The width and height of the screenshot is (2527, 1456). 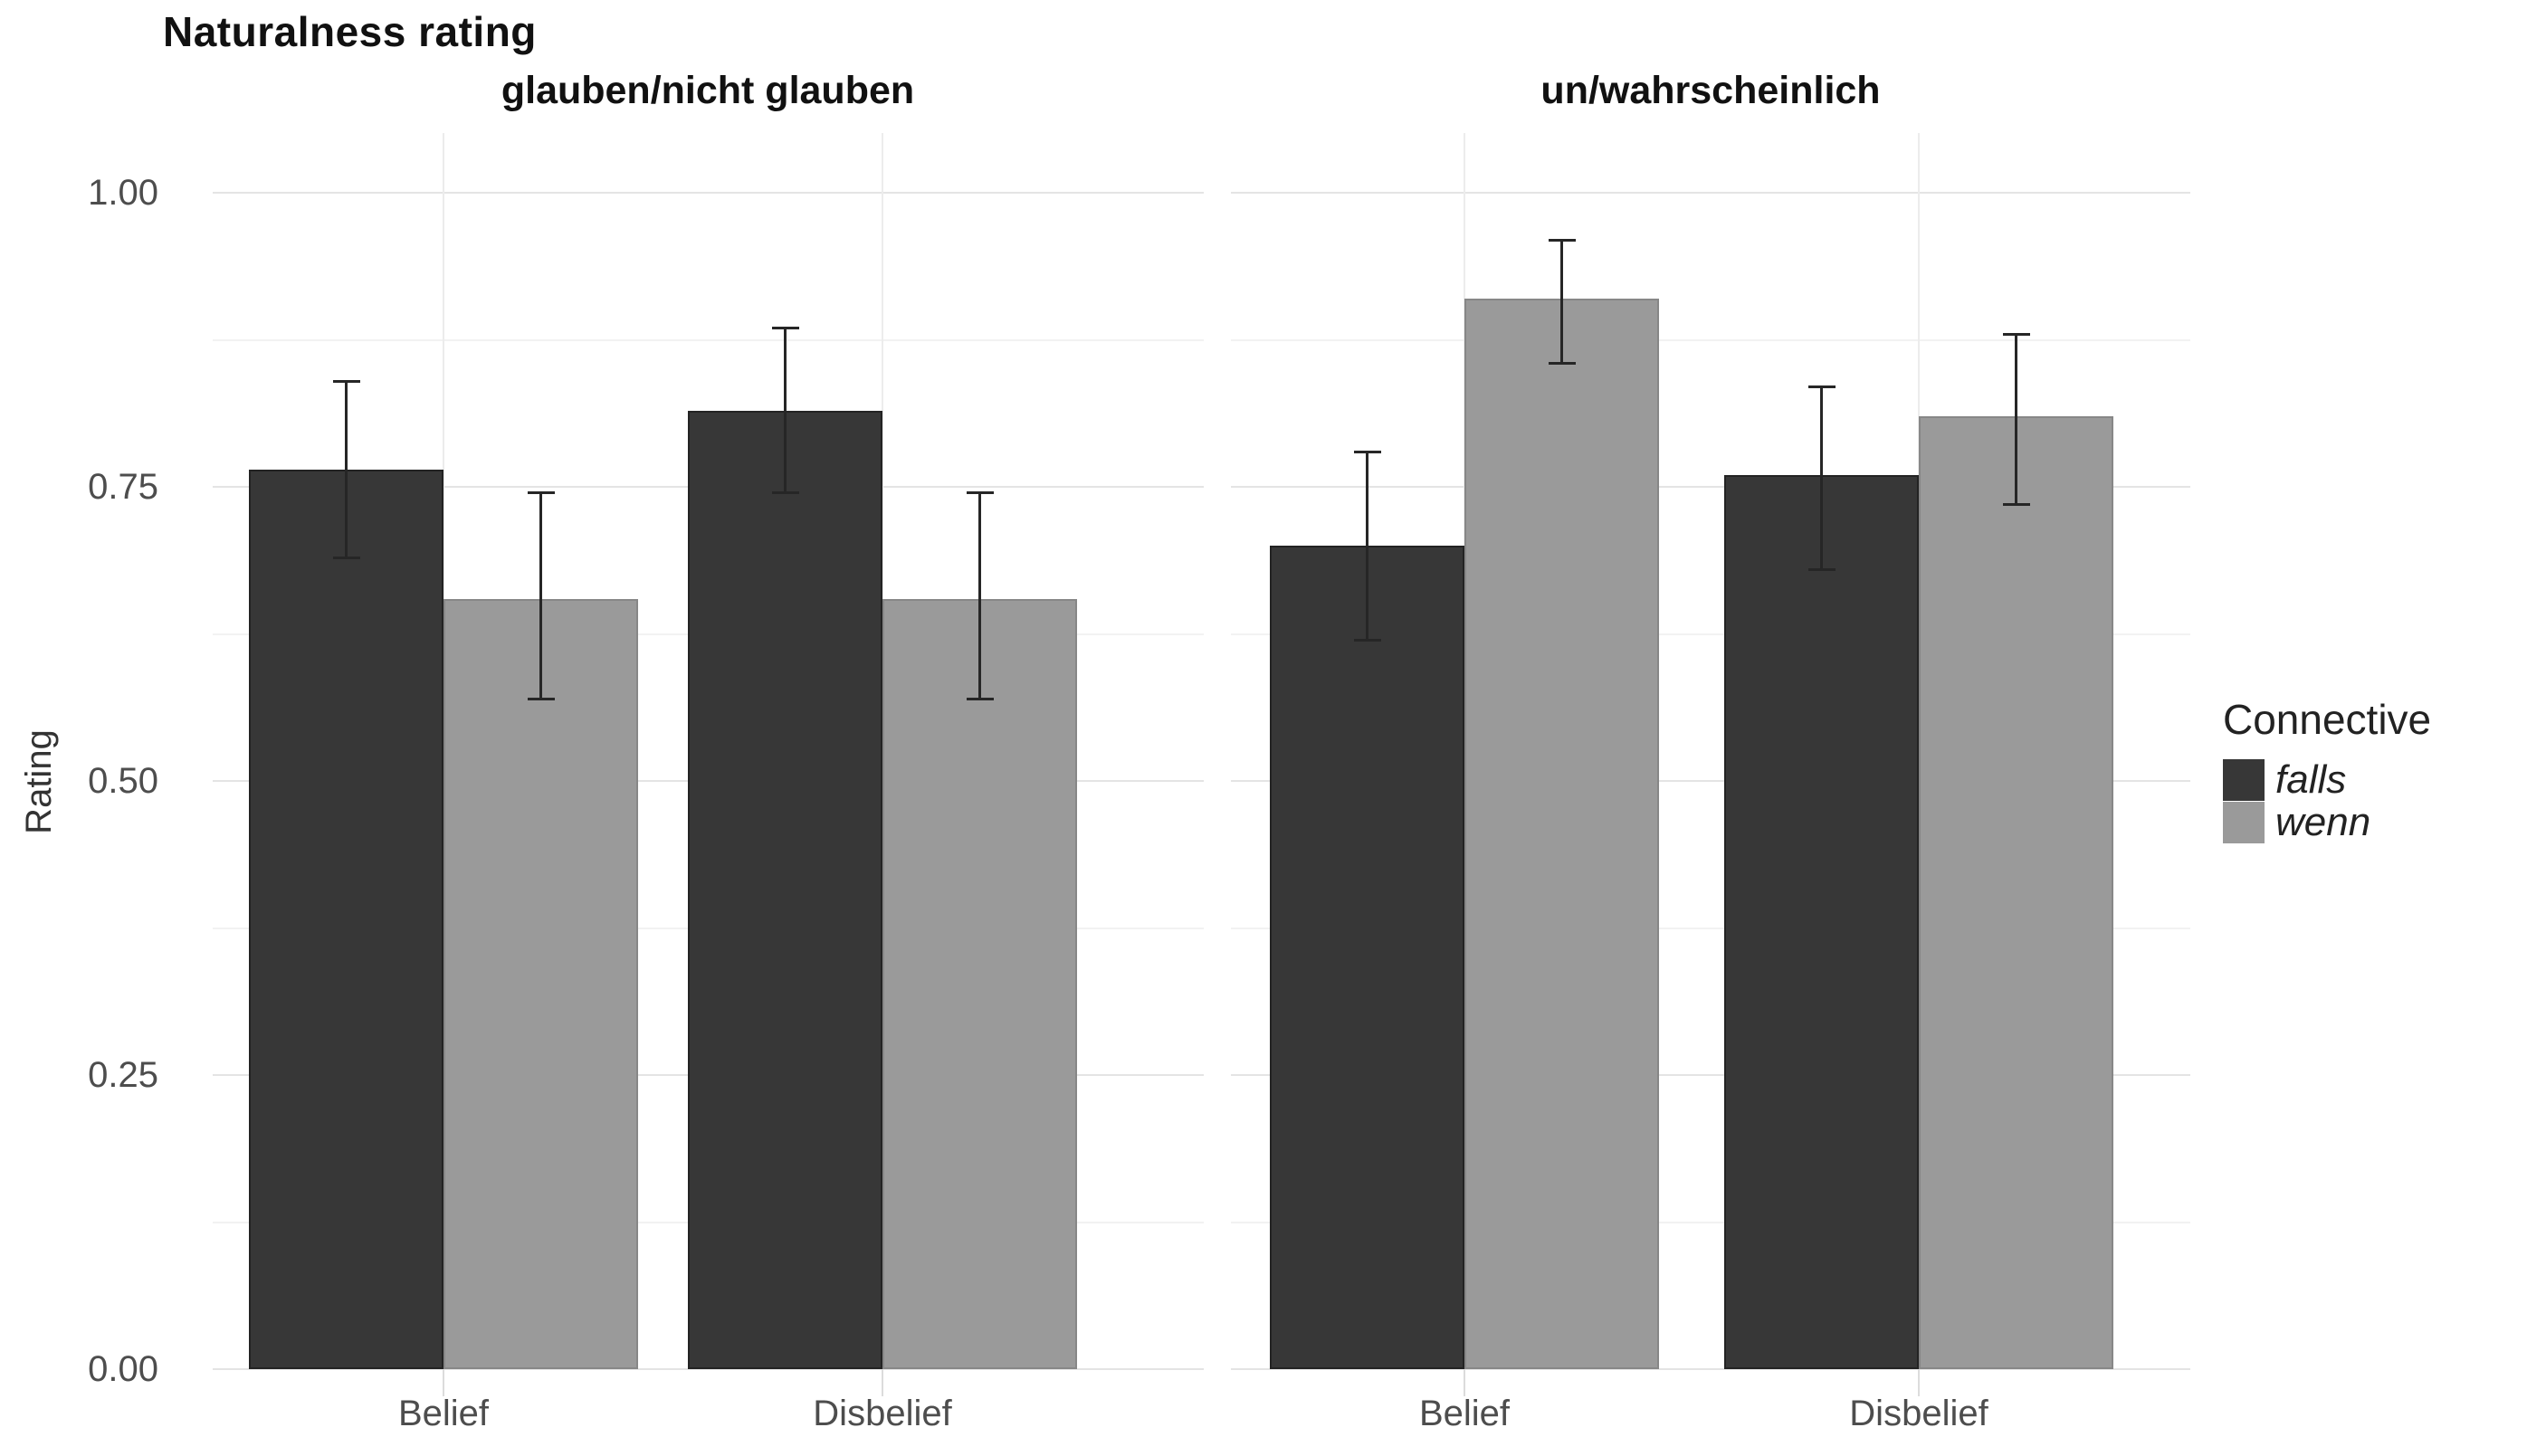 I want to click on legend-item-falls: falls, so click(x=2327, y=780).